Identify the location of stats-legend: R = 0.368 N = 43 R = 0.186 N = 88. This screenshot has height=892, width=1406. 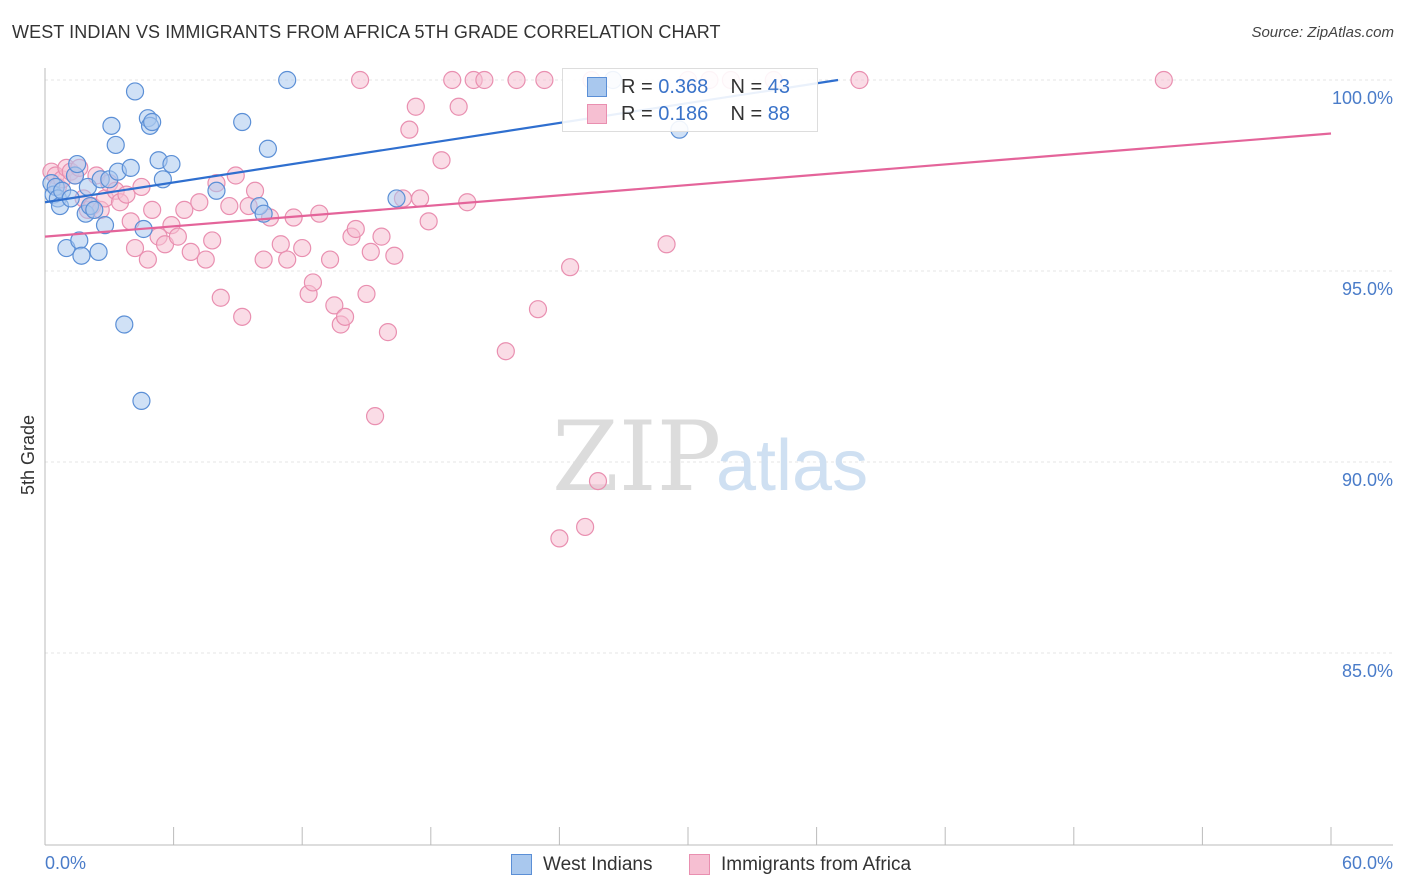
(690, 100).